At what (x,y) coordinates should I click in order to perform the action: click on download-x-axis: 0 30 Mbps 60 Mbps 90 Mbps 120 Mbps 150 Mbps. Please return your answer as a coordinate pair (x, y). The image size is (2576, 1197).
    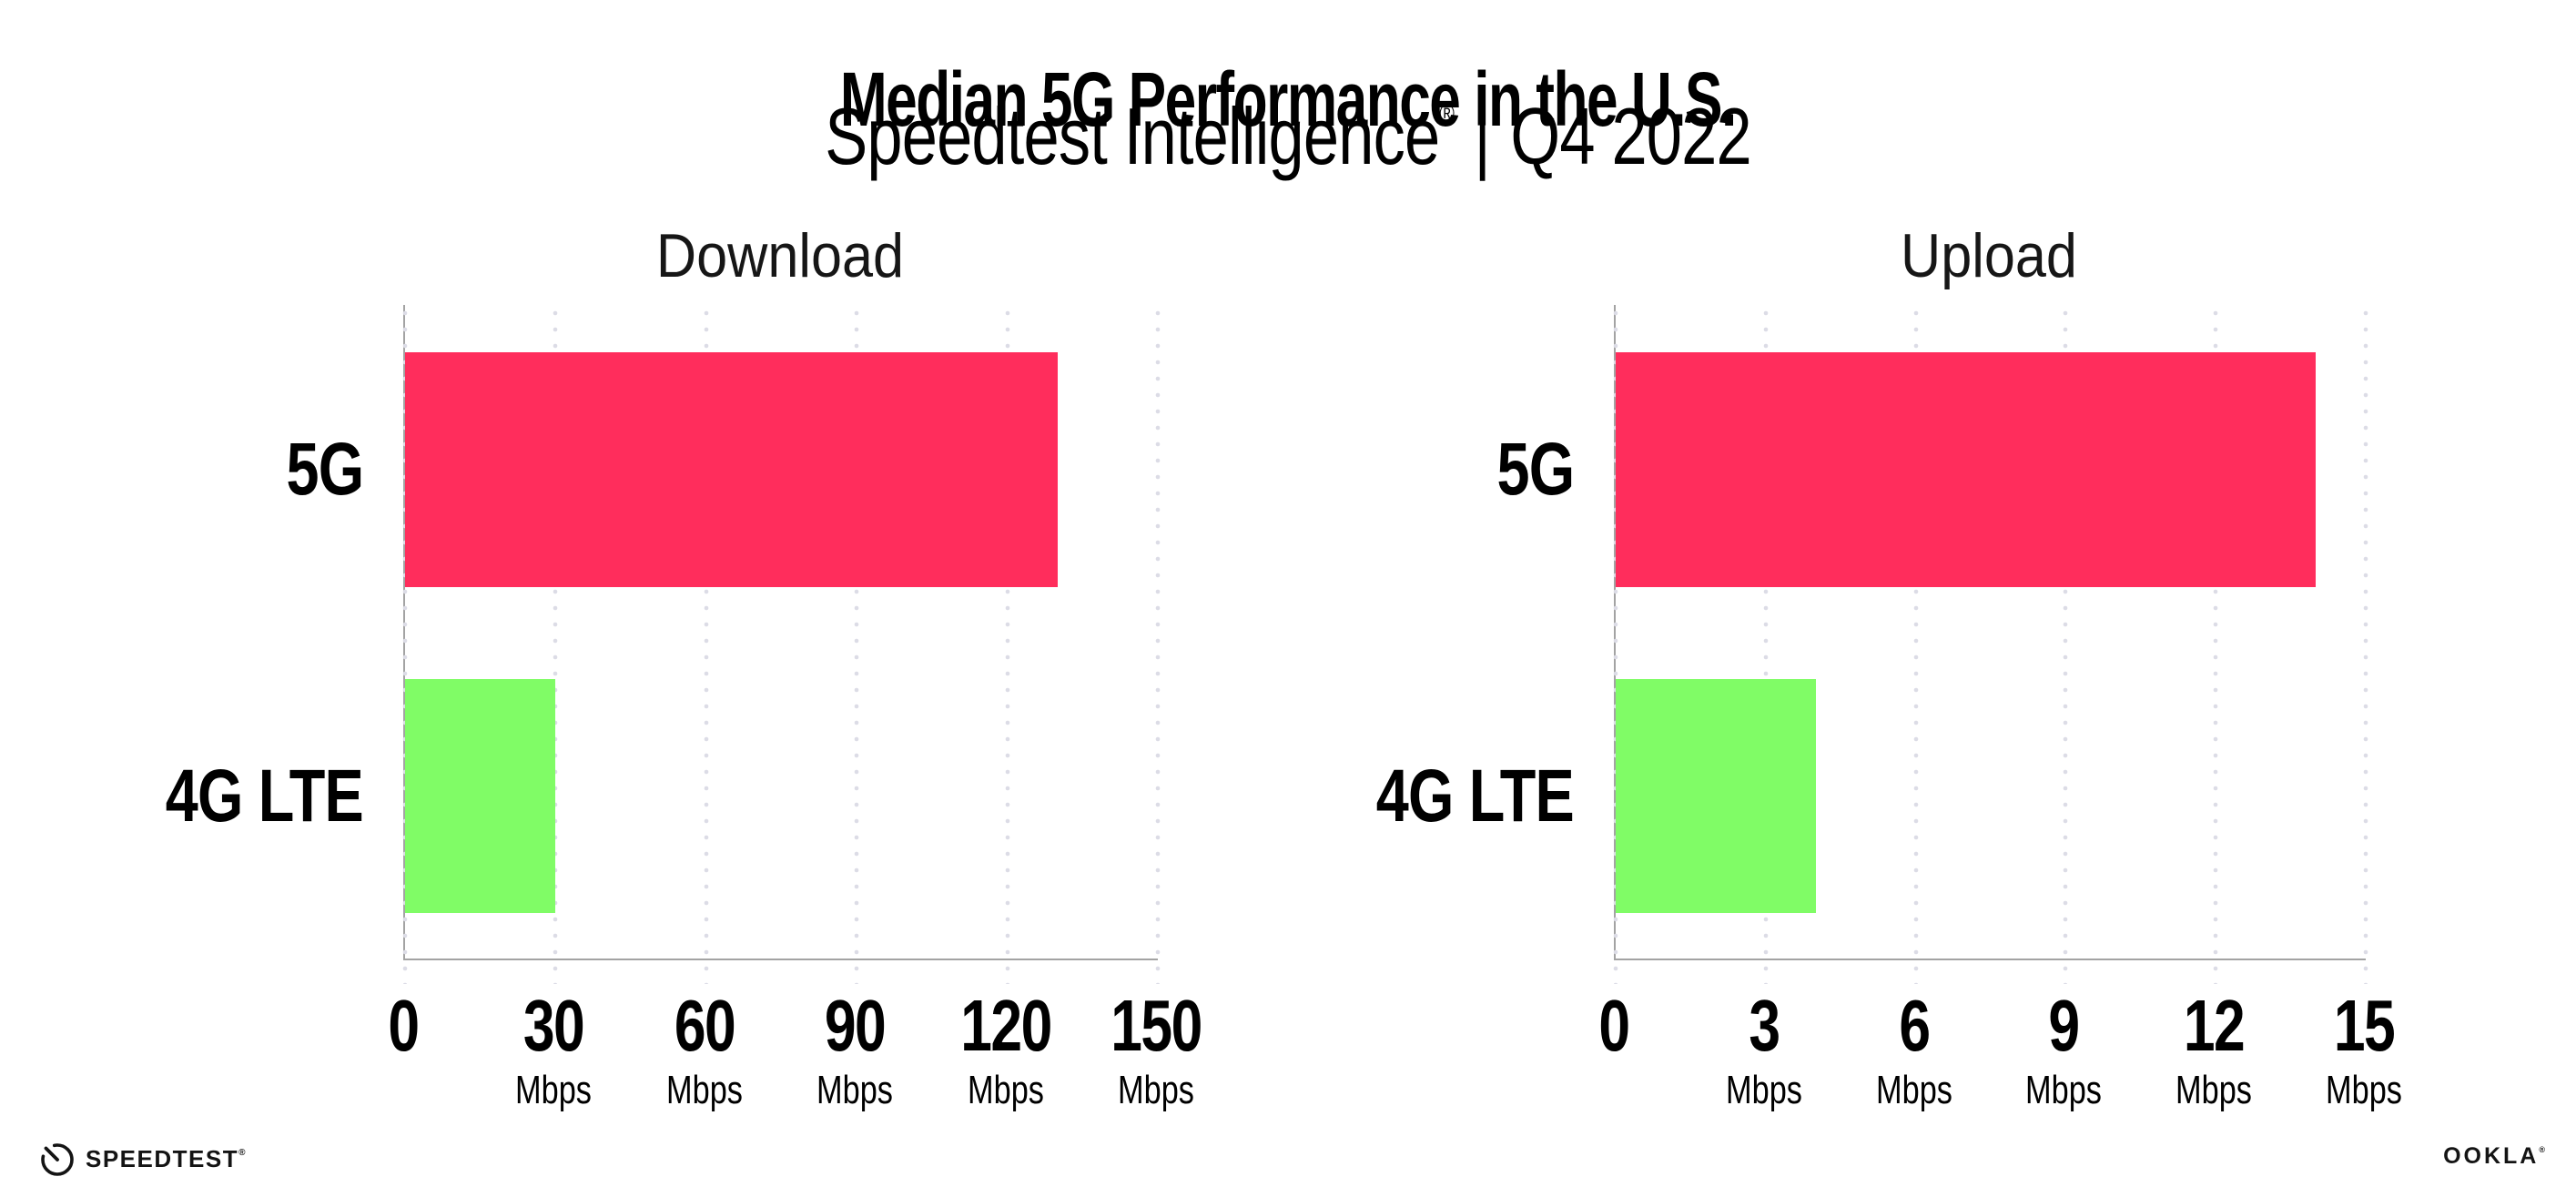
    Looking at the image, I should click on (795, 1050).